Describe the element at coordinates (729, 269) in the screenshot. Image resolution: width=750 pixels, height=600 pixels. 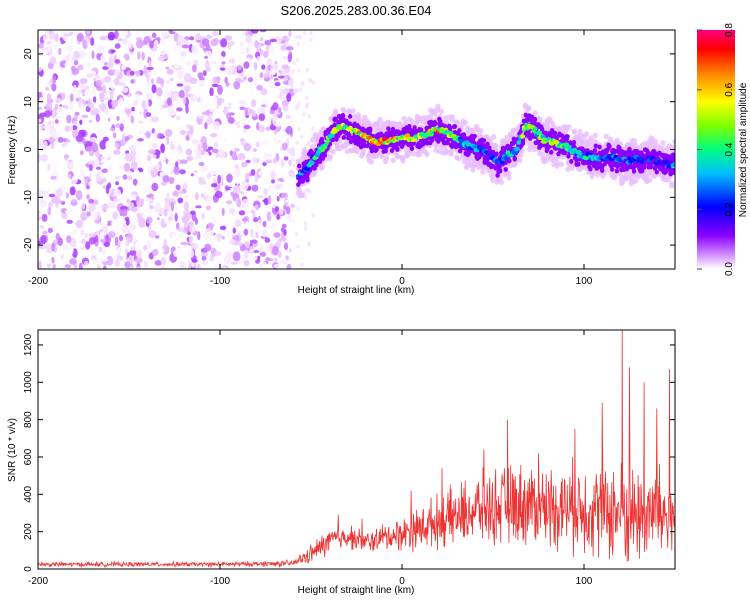
I see `colorbar-tick-label: 0.0` at that location.